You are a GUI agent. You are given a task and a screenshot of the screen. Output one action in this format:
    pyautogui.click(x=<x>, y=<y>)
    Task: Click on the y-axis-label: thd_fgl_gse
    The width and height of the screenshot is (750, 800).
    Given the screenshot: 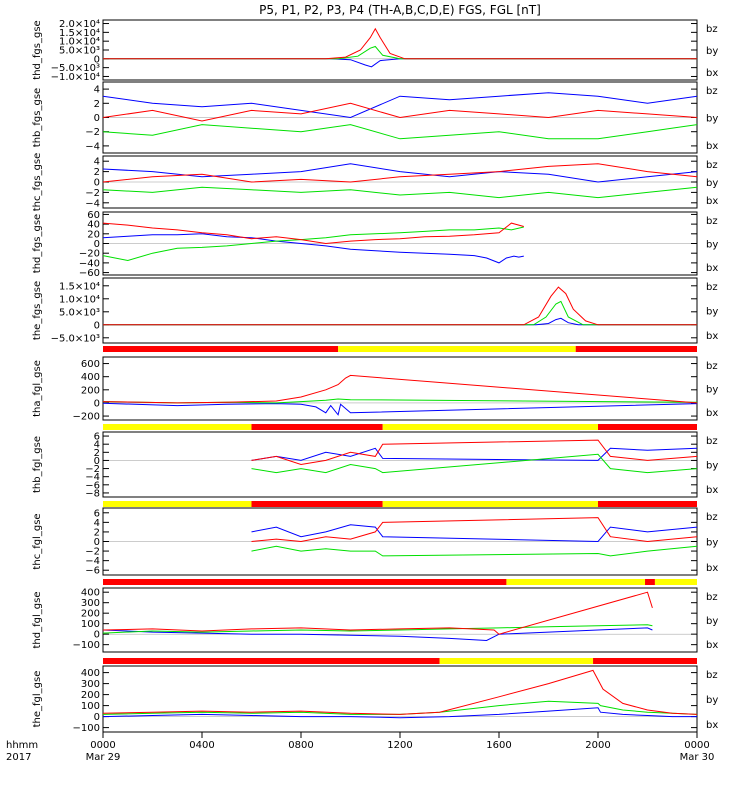 What is the action you would take?
    pyautogui.click(x=37, y=620)
    